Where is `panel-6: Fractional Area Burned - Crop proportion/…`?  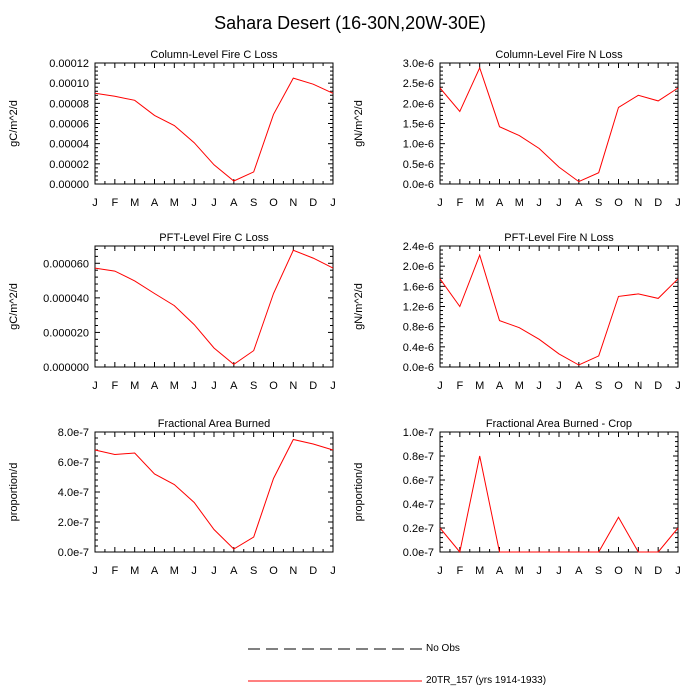 panel-6: Fractional Area Burned - Crop proportion/… is located at coordinates (517, 497).